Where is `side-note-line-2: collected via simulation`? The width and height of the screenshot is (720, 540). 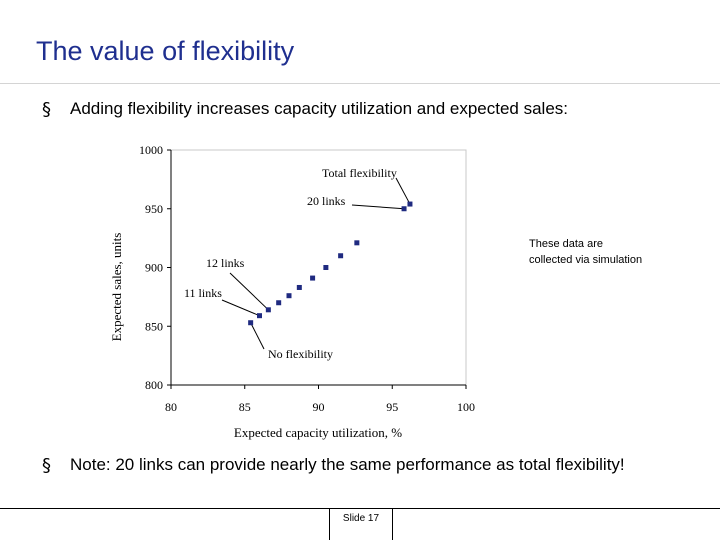
side-note-line-2: collected via simulation is located at coordinates (586, 260).